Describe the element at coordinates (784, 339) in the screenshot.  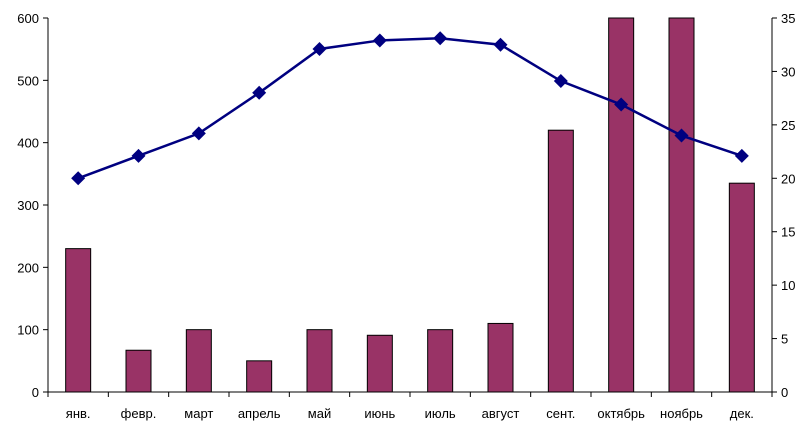
I see `right-tick-label: 5` at that location.